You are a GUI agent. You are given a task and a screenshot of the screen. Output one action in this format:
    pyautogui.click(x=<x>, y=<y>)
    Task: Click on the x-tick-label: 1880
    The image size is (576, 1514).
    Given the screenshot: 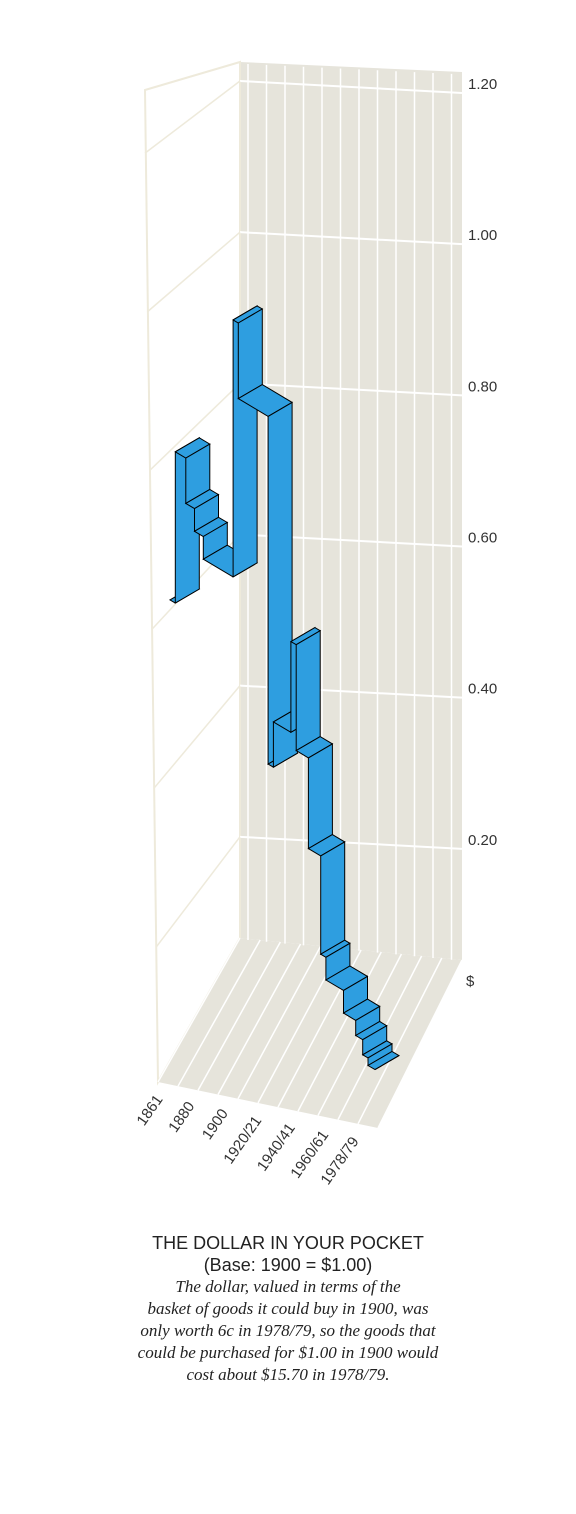 What is the action you would take?
    pyautogui.click(x=181, y=1117)
    